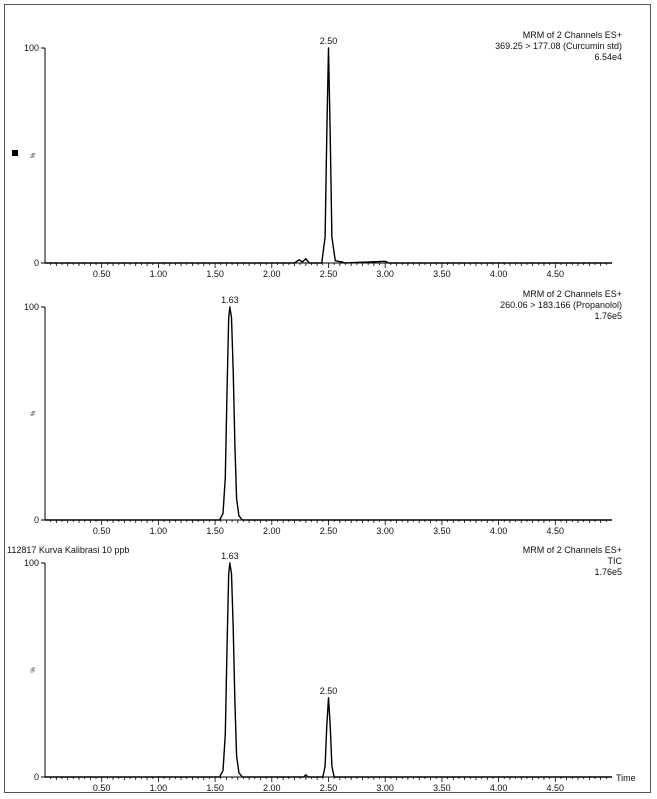 This screenshot has width=657, height=799. What do you see at coordinates (608, 57) in the screenshot?
I see `header-line-3: 6.54e4` at bounding box center [608, 57].